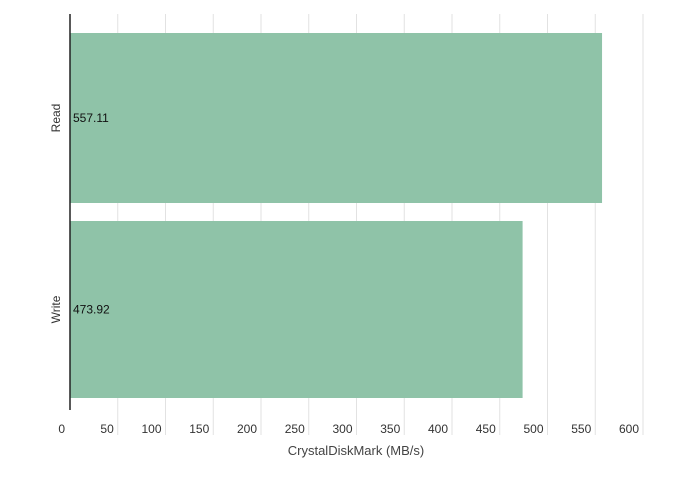  I want to click on x-tick-label: 100, so click(151, 429).